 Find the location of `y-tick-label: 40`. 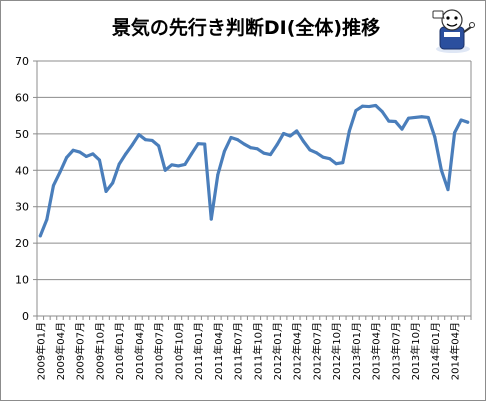

y-tick-label: 40 is located at coordinates (22, 170).